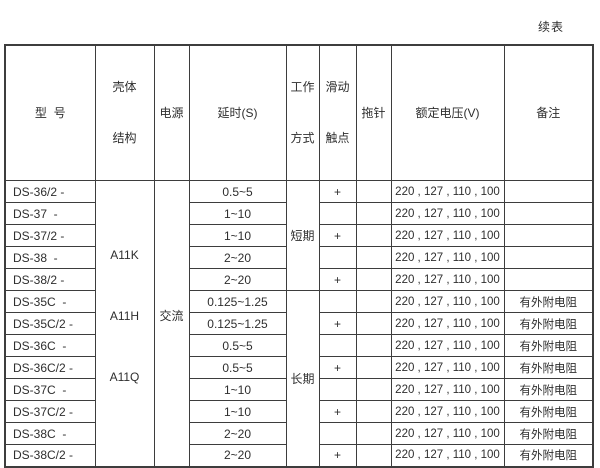 The width and height of the screenshot is (600, 468). Describe the element at coordinates (337, 112) in the screenshot. I see `header-sliding-contact: 滑动 触点` at that location.